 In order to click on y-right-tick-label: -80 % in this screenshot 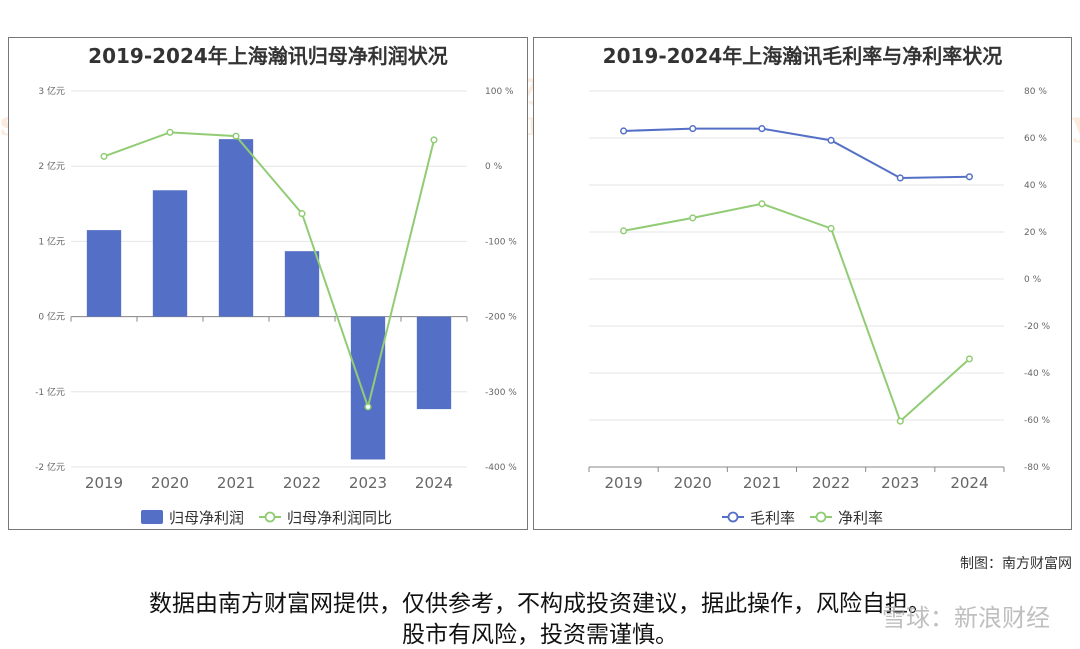, I will do `click(1037, 468)`.